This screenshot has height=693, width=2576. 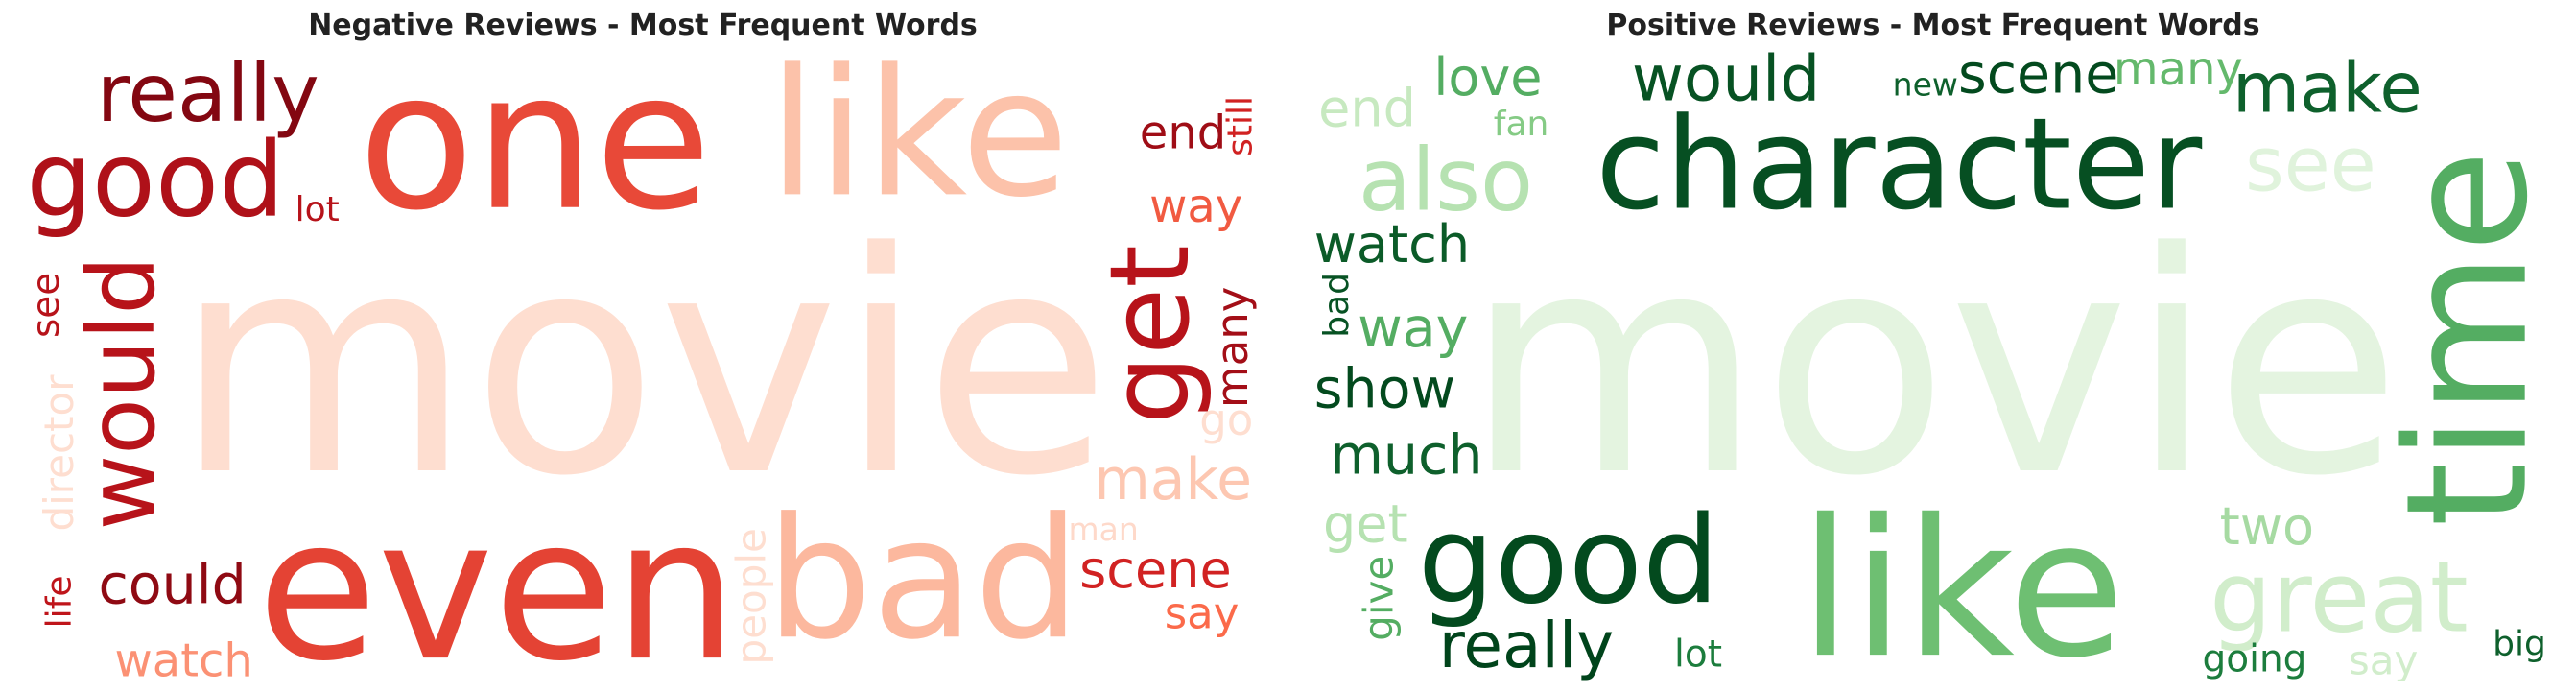 What do you see at coordinates (2464, 338) in the screenshot?
I see `word-time: time` at bounding box center [2464, 338].